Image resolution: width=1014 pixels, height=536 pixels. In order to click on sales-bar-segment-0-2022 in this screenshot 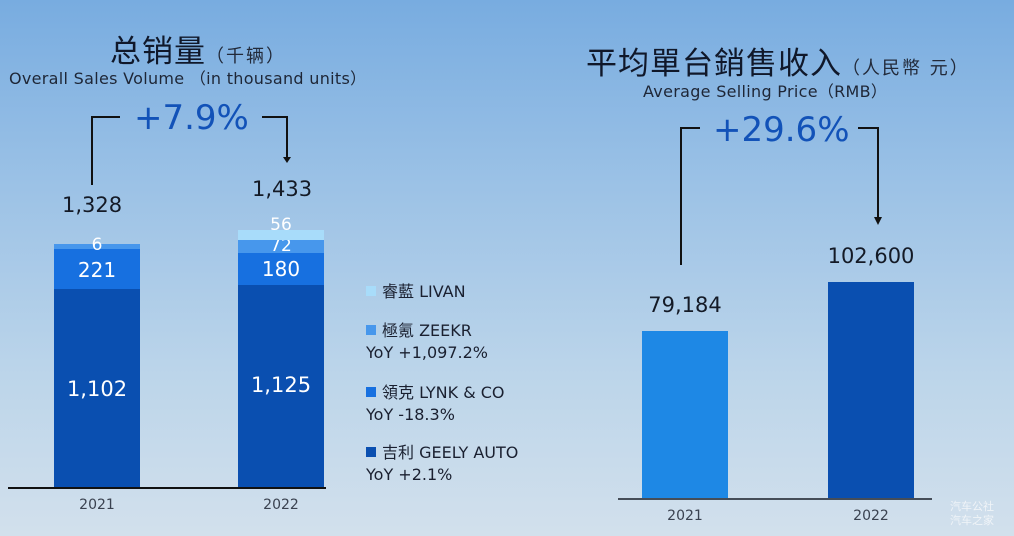, I will do `click(281, 385)`.